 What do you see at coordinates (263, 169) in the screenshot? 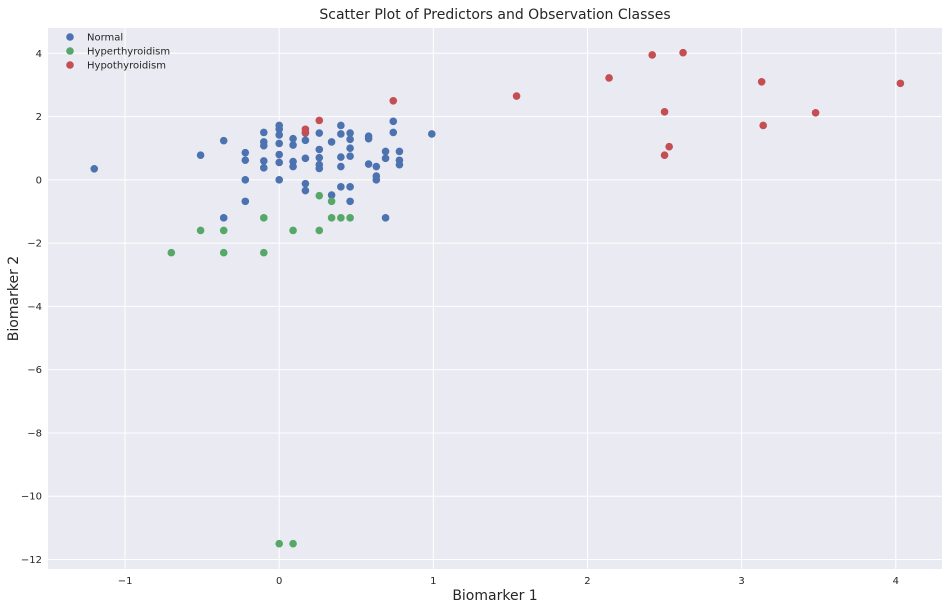
I see `series-normal` at bounding box center [263, 169].